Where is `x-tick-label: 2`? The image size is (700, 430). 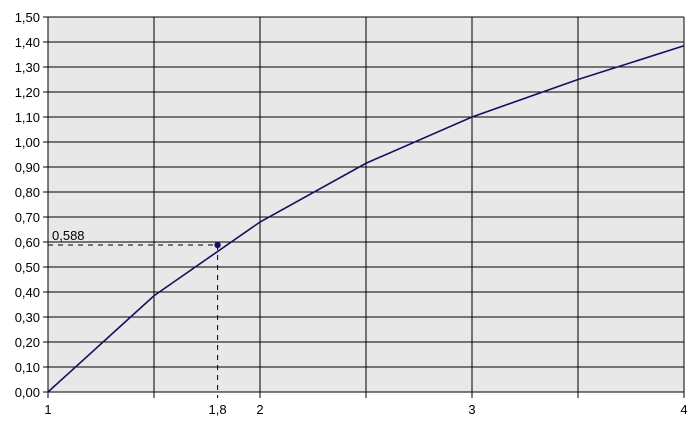
x-tick-label: 2 is located at coordinates (259, 409).